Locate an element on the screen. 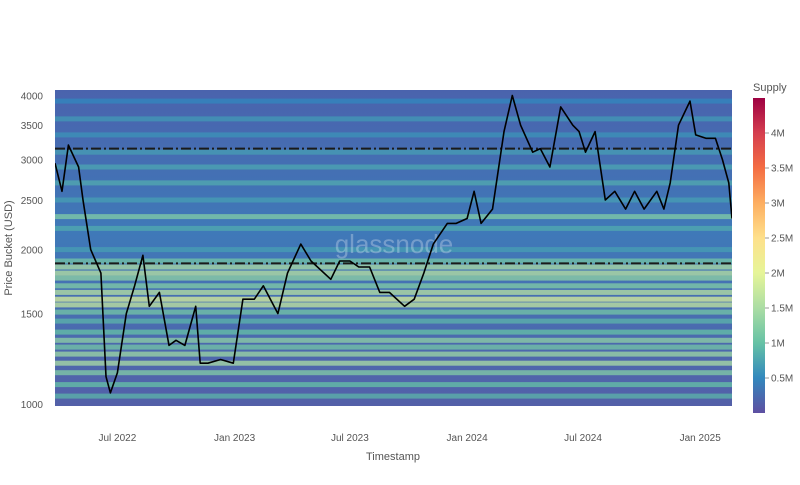 The height and width of the screenshot is (485, 800). y-tick-label: 4000 is located at coordinates (32, 97).